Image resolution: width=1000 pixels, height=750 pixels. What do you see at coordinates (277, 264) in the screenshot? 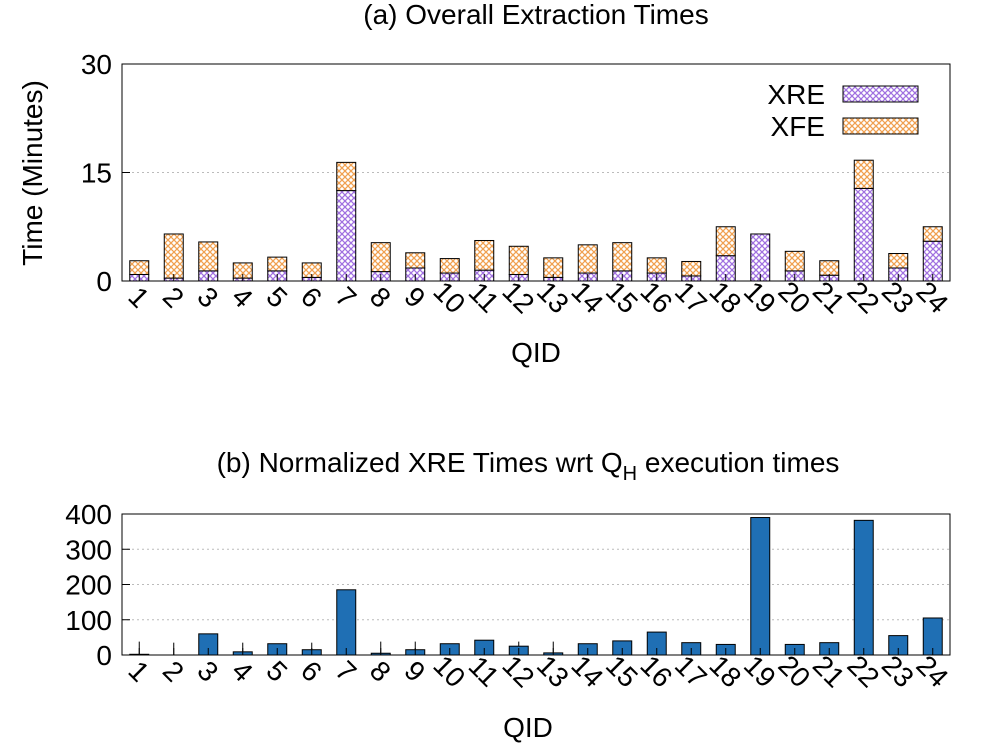
I see `bar-xfe-q5` at bounding box center [277, 264].